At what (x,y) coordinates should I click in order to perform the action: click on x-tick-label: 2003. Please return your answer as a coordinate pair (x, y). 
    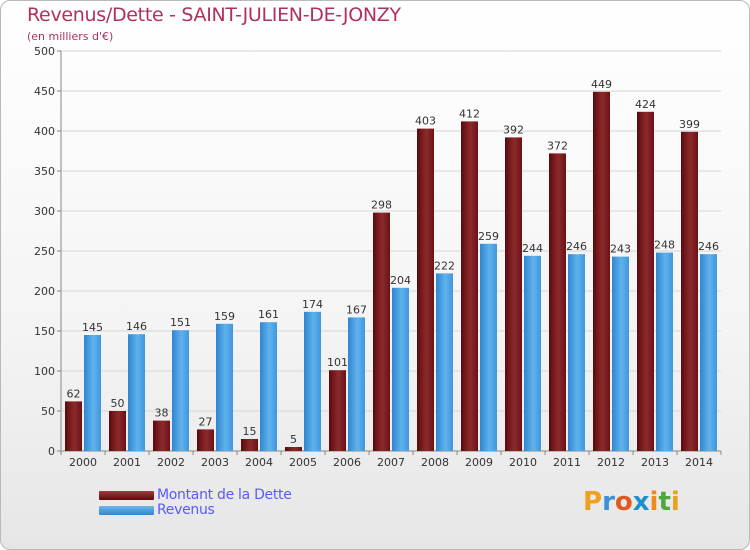
    Looking at the image, I should click on (215, 462).